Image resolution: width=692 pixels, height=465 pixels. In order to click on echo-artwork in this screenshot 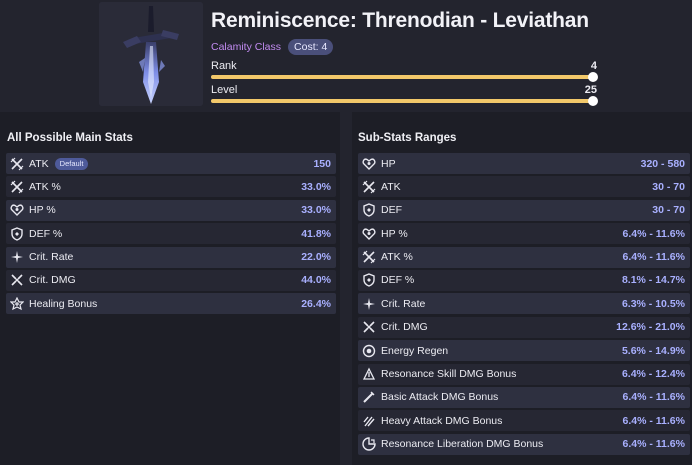, I will do `click(151, 54)`.